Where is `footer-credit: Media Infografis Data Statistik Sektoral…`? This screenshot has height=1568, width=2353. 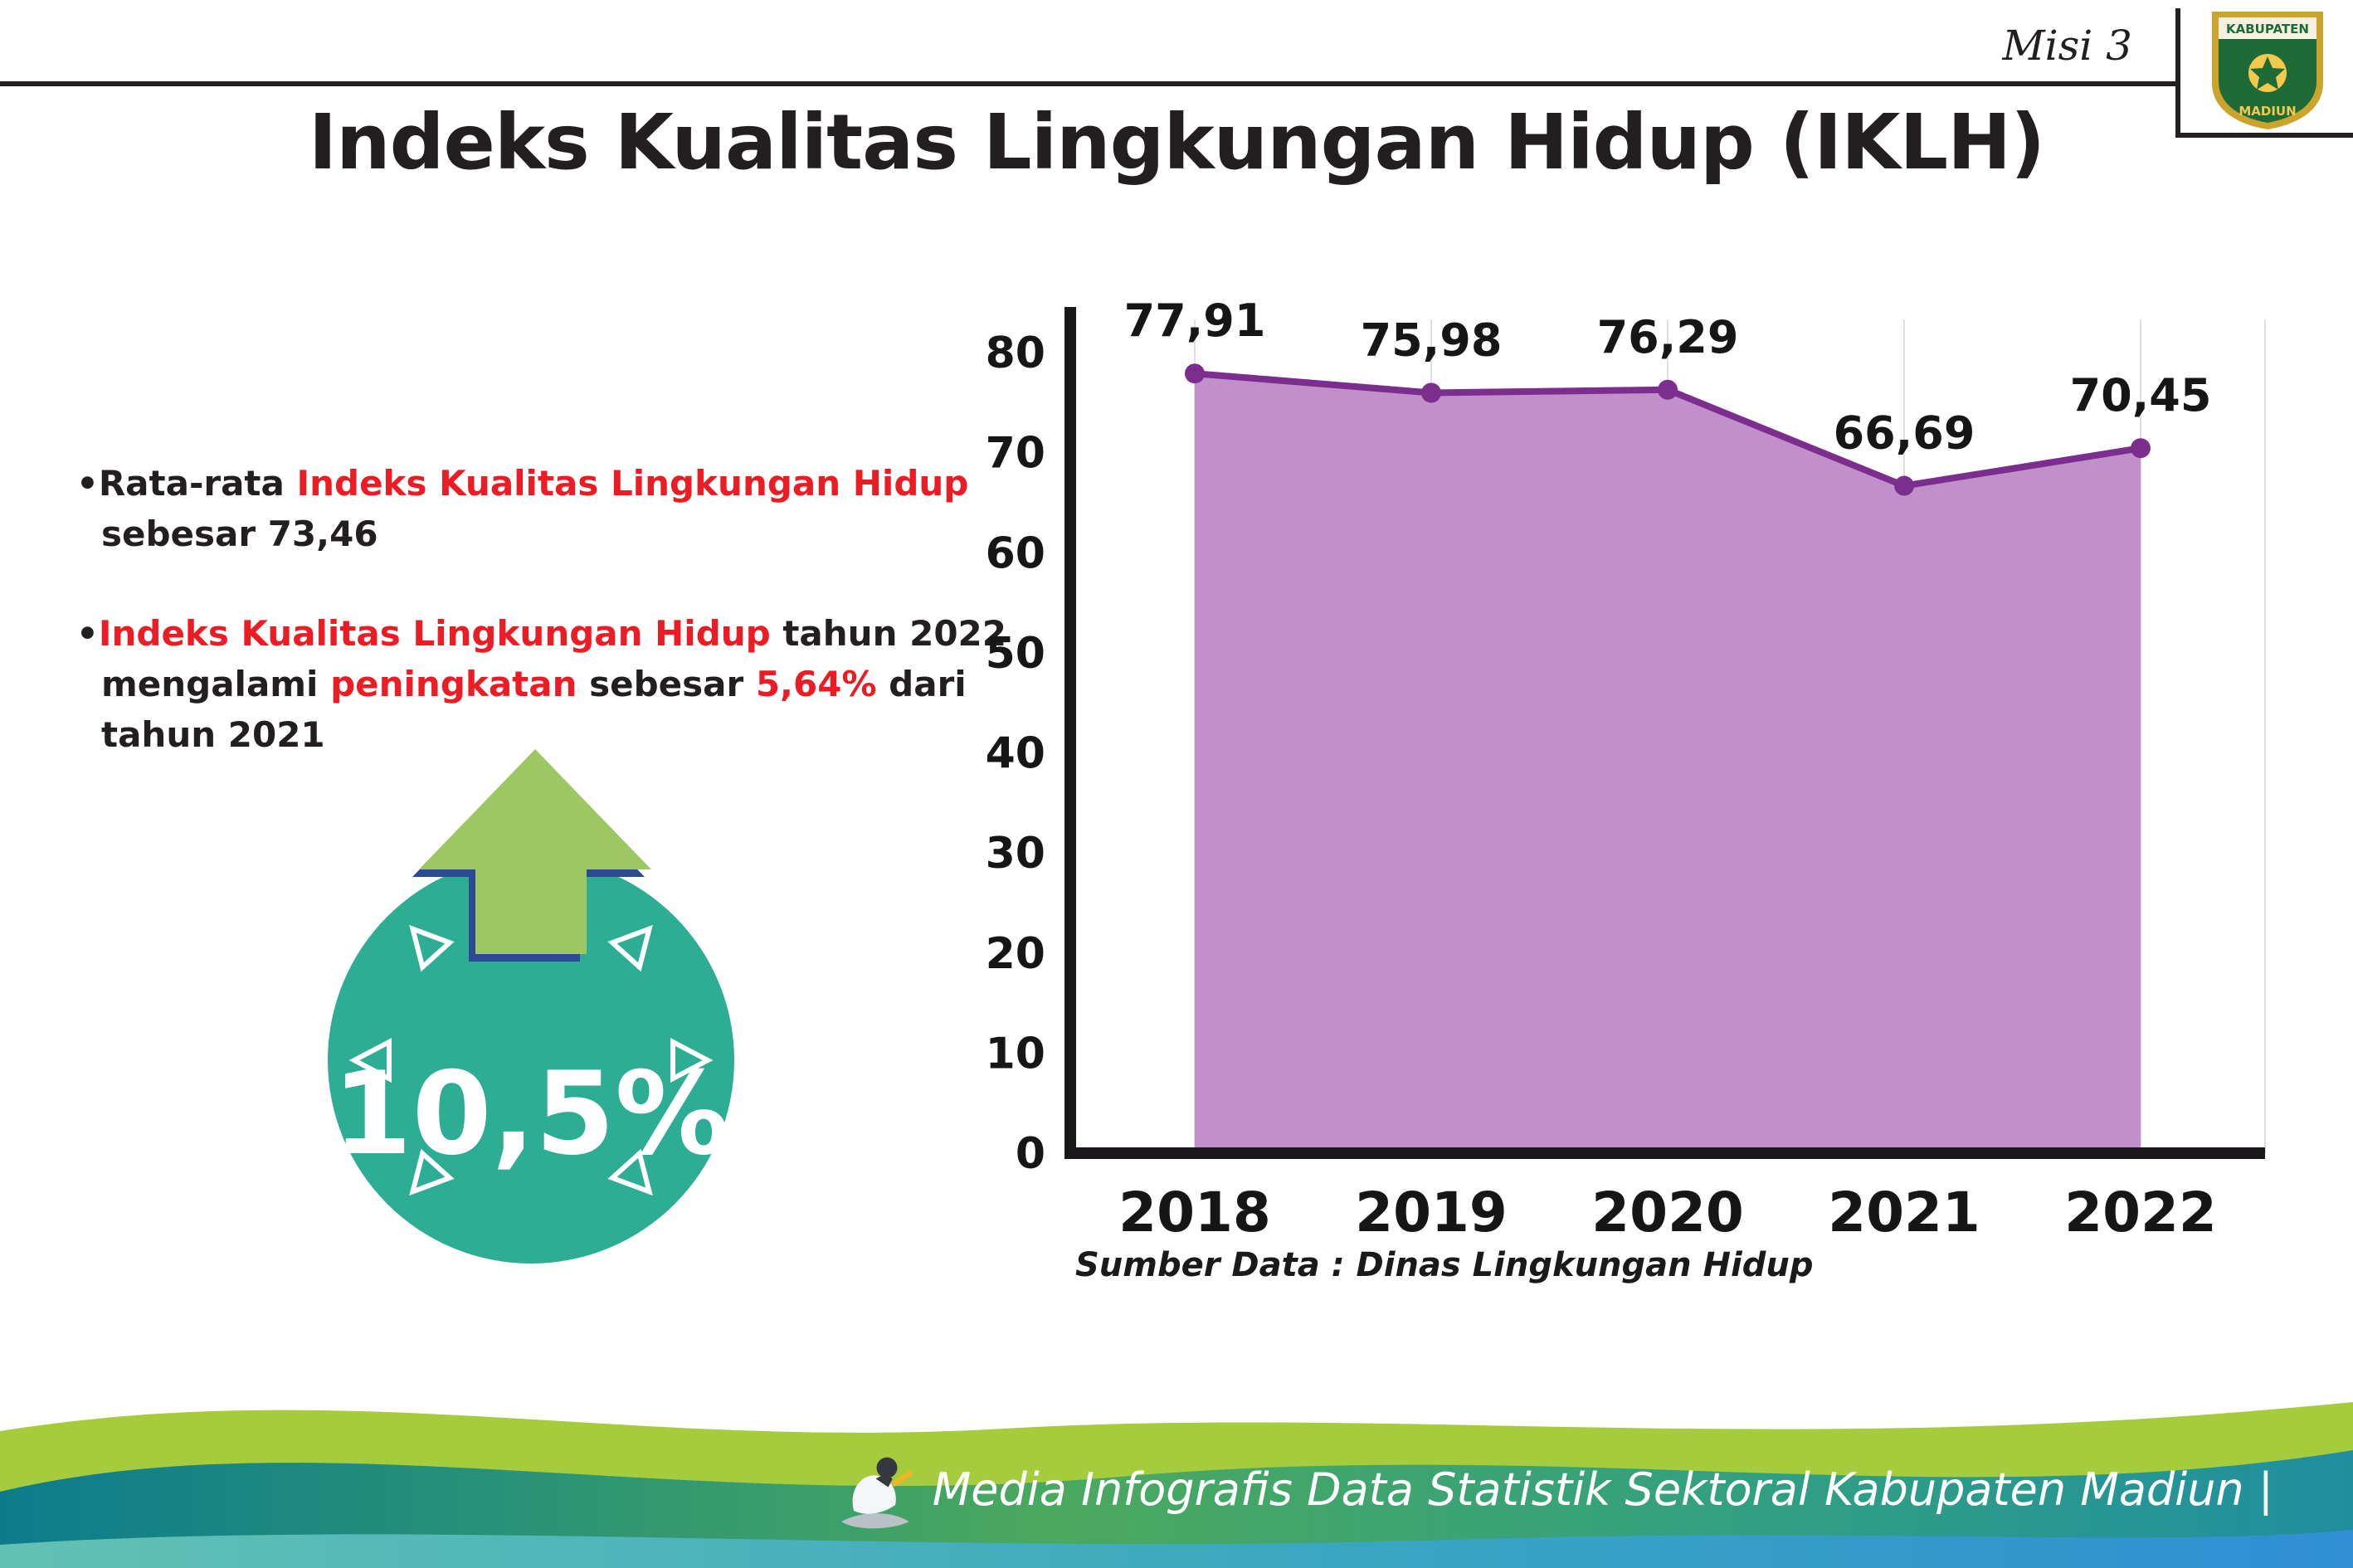 footer-credit: Media Infografis Data Statistik Sektoral… is located at coordinates (1553, 1489).